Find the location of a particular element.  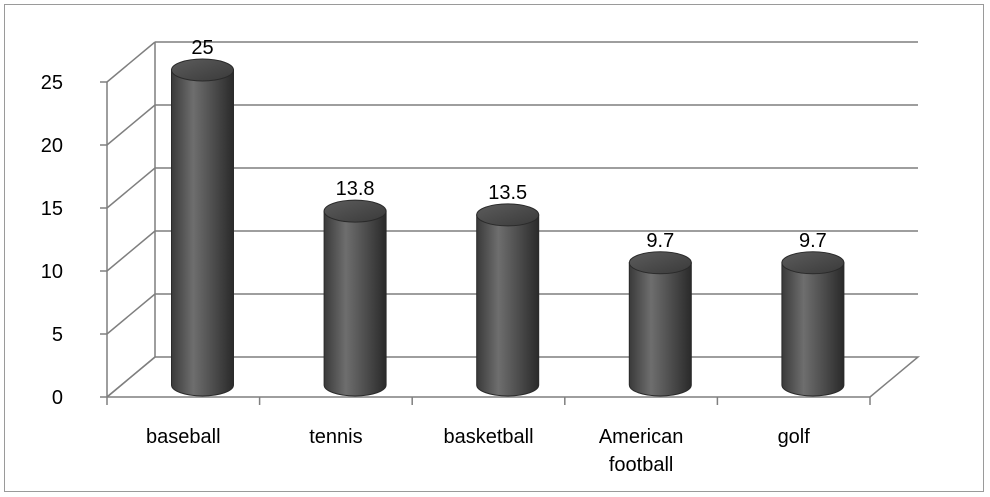

data-label: 25 is located at coordinates (202, 48).